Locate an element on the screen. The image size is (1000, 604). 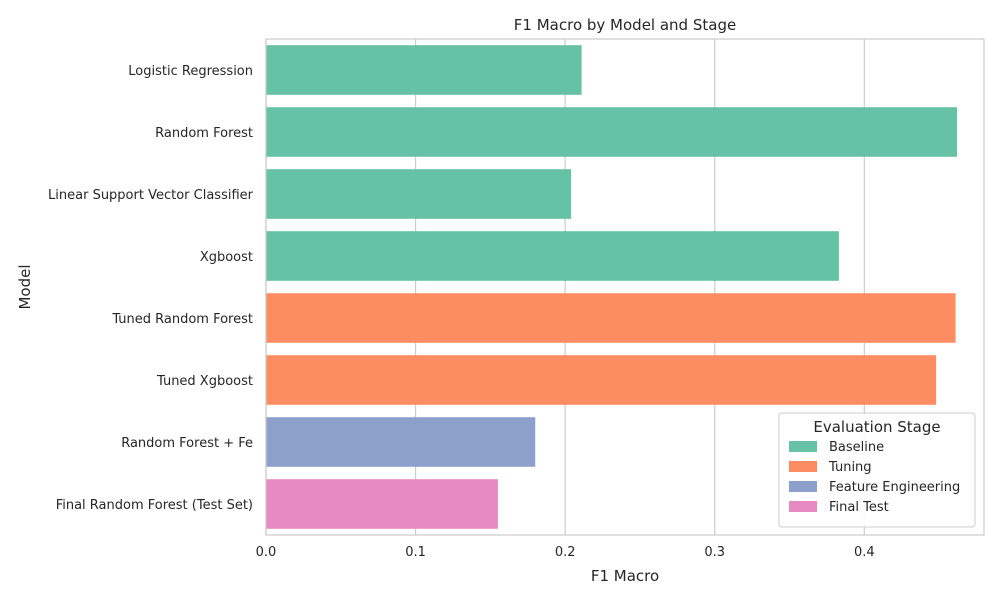
x-axis-title: F1 Macro is located at coordinates (625, 576).